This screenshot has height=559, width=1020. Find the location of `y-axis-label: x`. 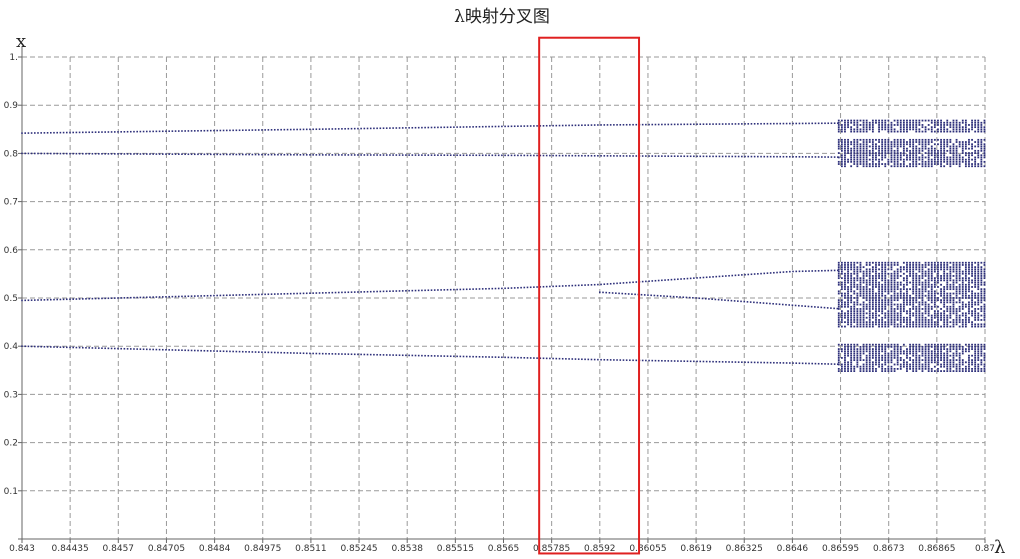

y-axis-label: x is located at coordinates (21, 41).